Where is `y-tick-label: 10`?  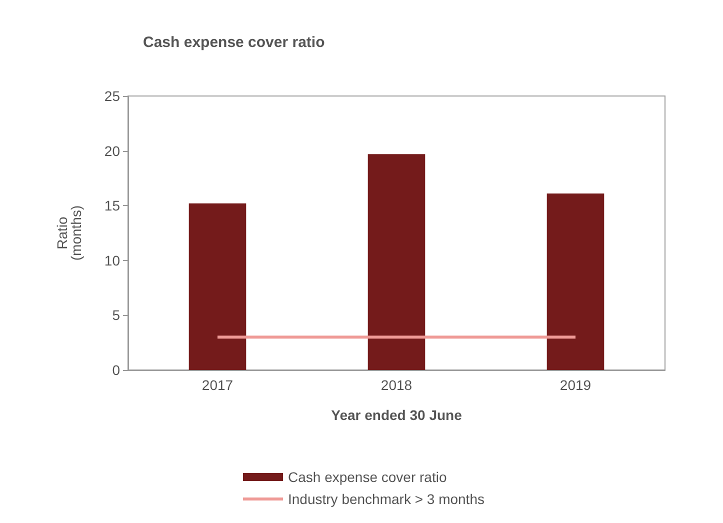 y-tick-label: 10 is located at coordinates (112, 260).